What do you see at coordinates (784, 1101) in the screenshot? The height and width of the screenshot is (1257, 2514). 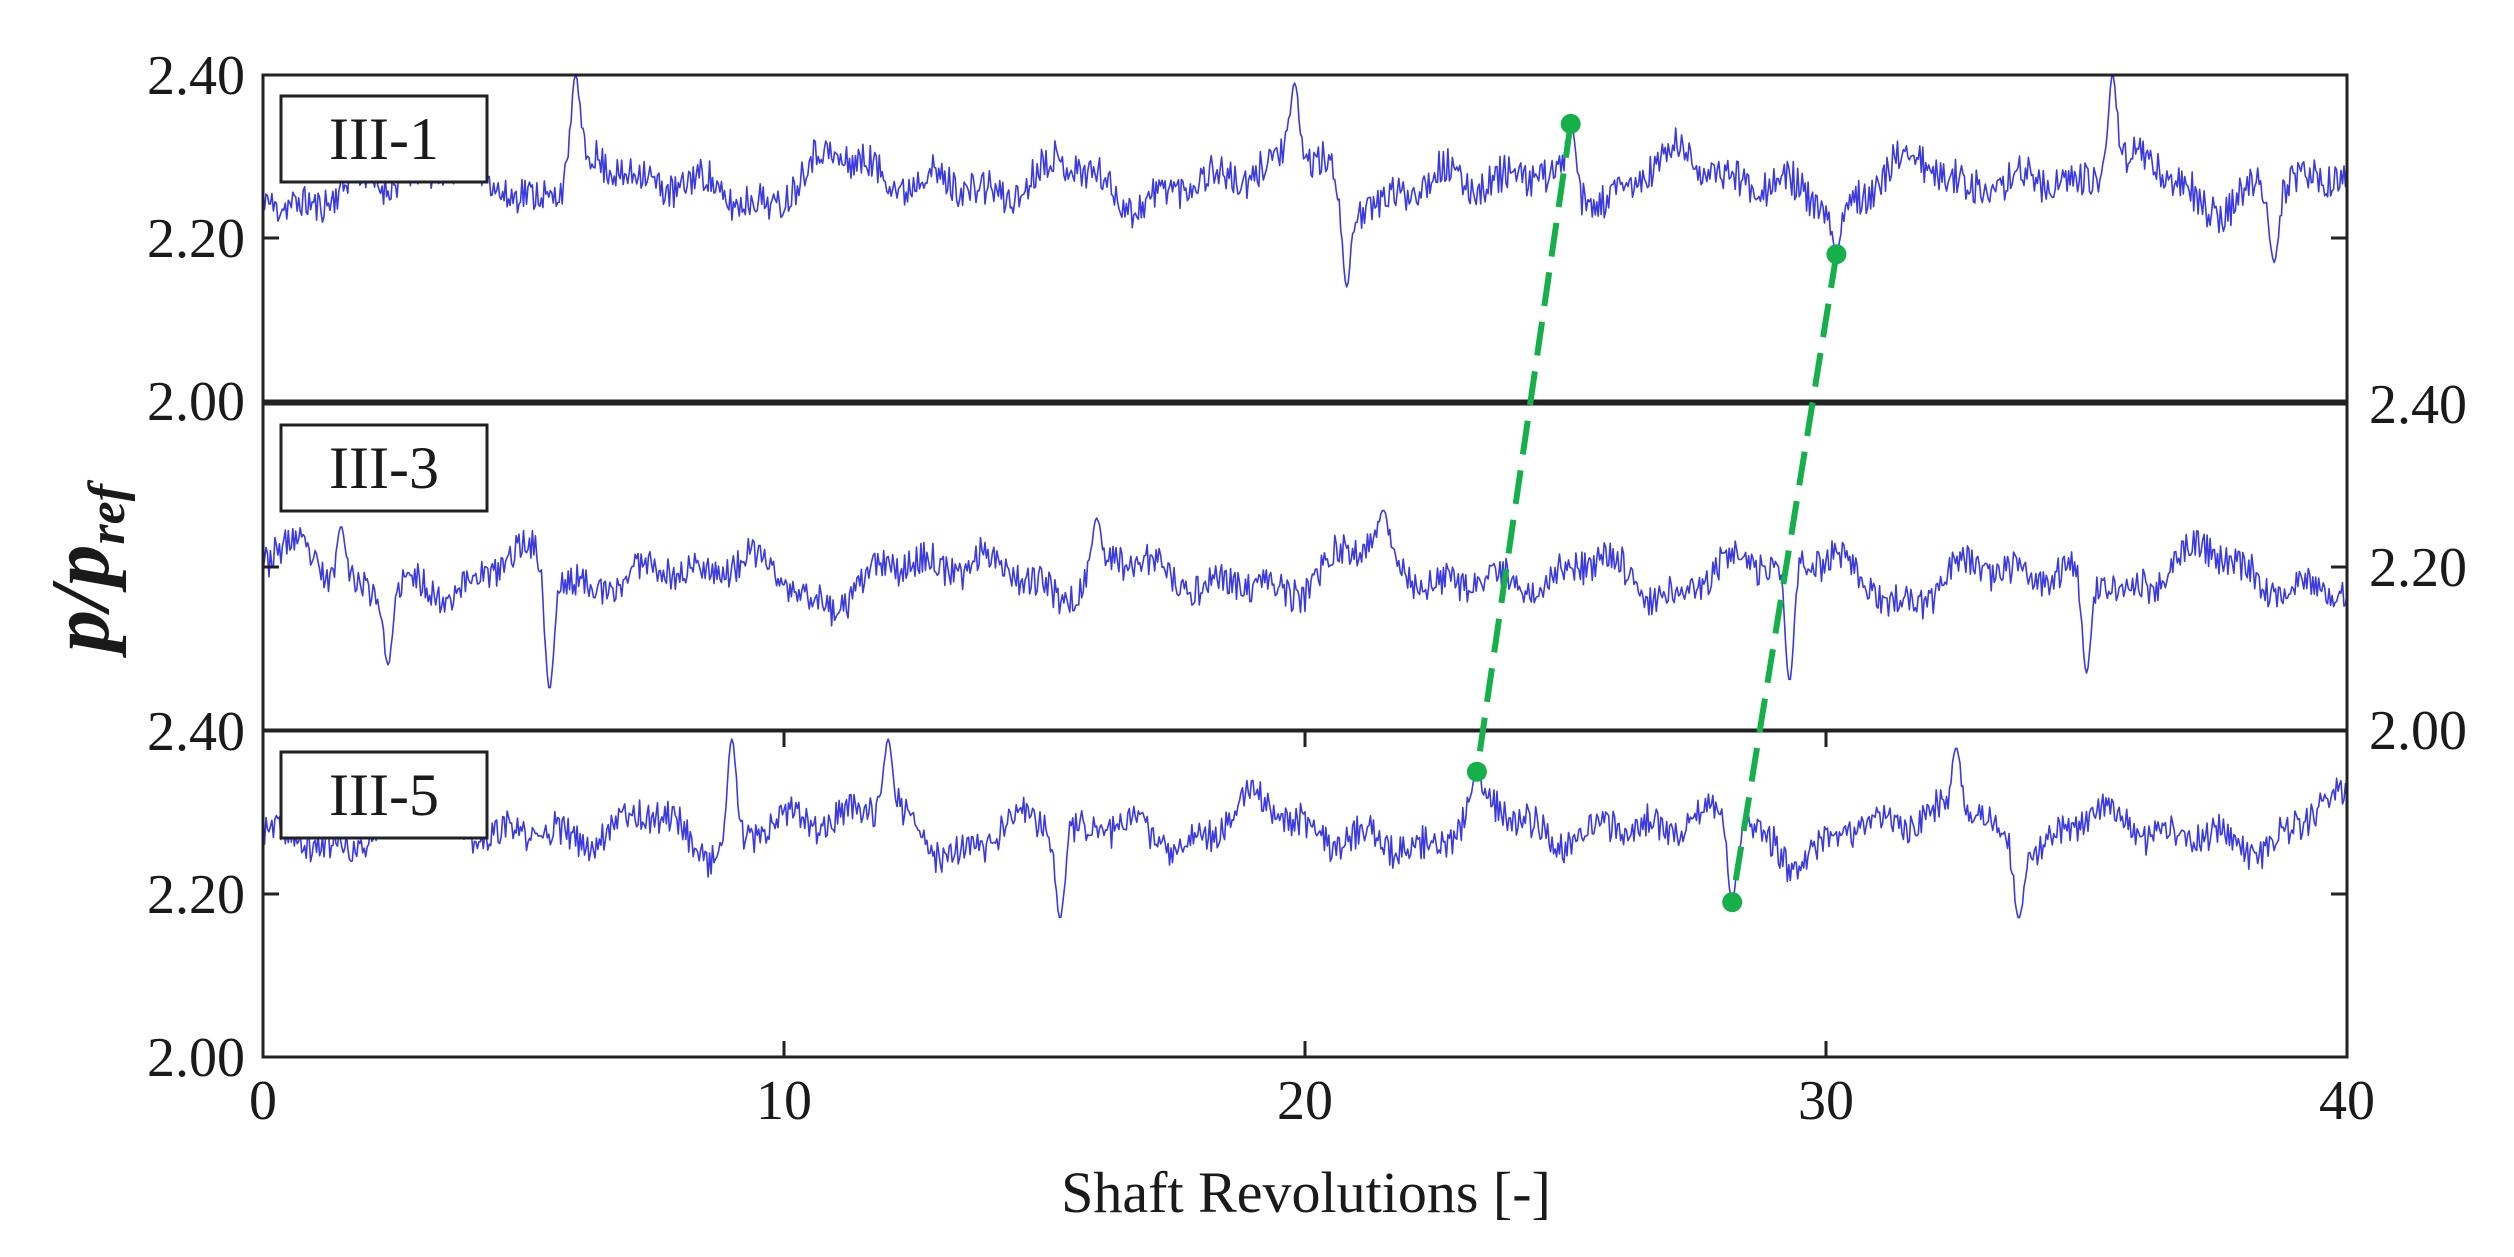 I see `x-tick-label: 10` at bounding box center [784, 1101].